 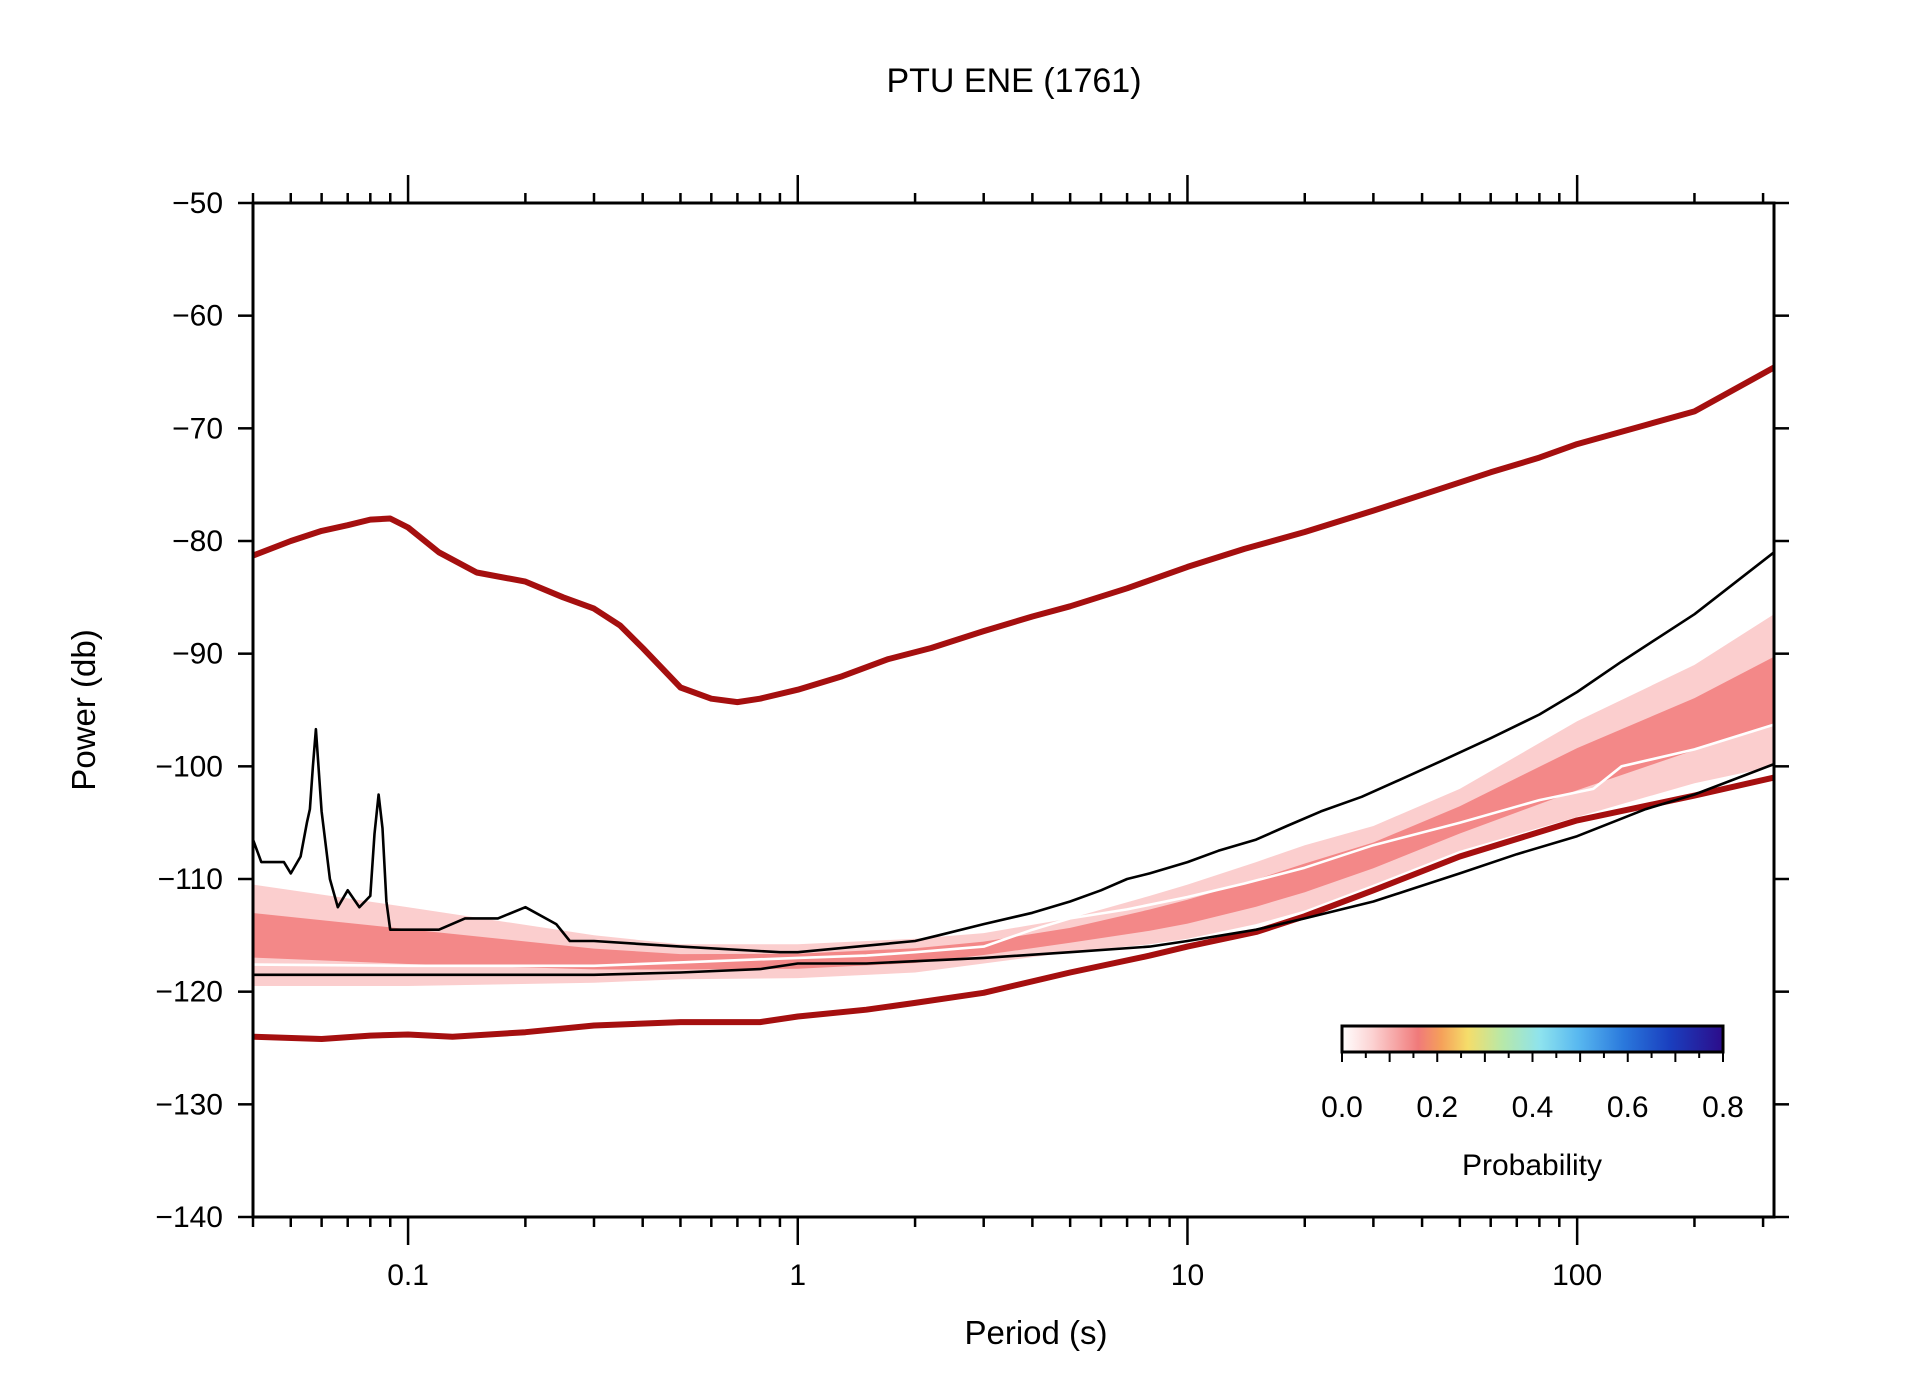 I want to click on mode-line, so click(x=1013, y=845).